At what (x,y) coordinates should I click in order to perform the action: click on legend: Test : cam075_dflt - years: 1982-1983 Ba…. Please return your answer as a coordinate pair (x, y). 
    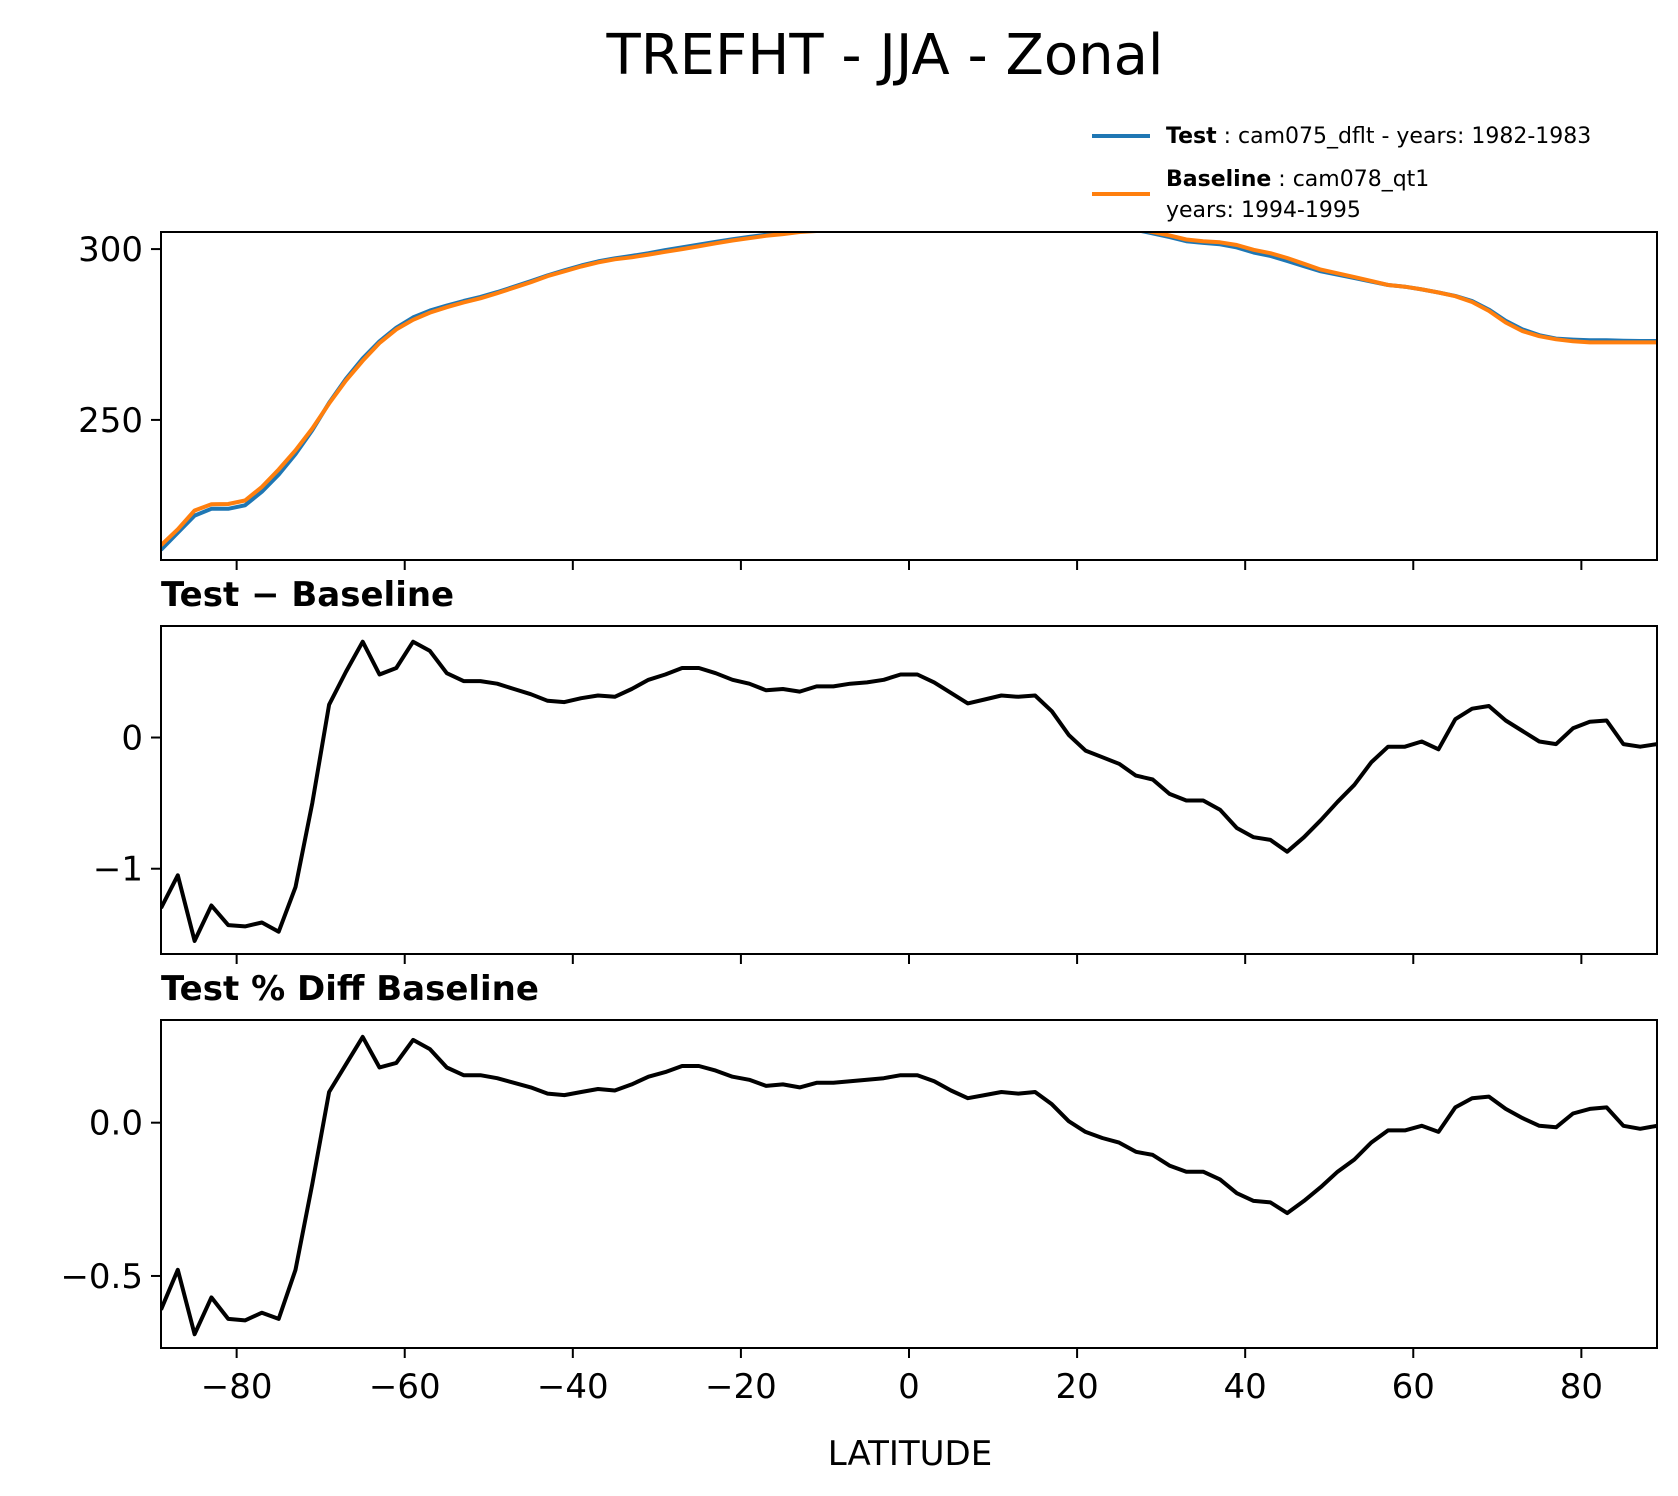
    Looking at the image, I should click on (1341, 173).